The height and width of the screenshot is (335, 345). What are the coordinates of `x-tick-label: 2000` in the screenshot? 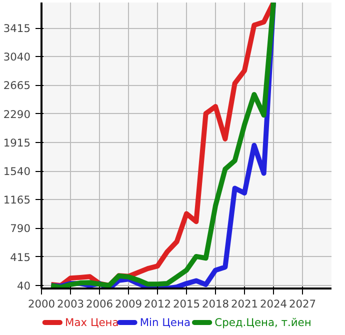 It's located at (42, 304).